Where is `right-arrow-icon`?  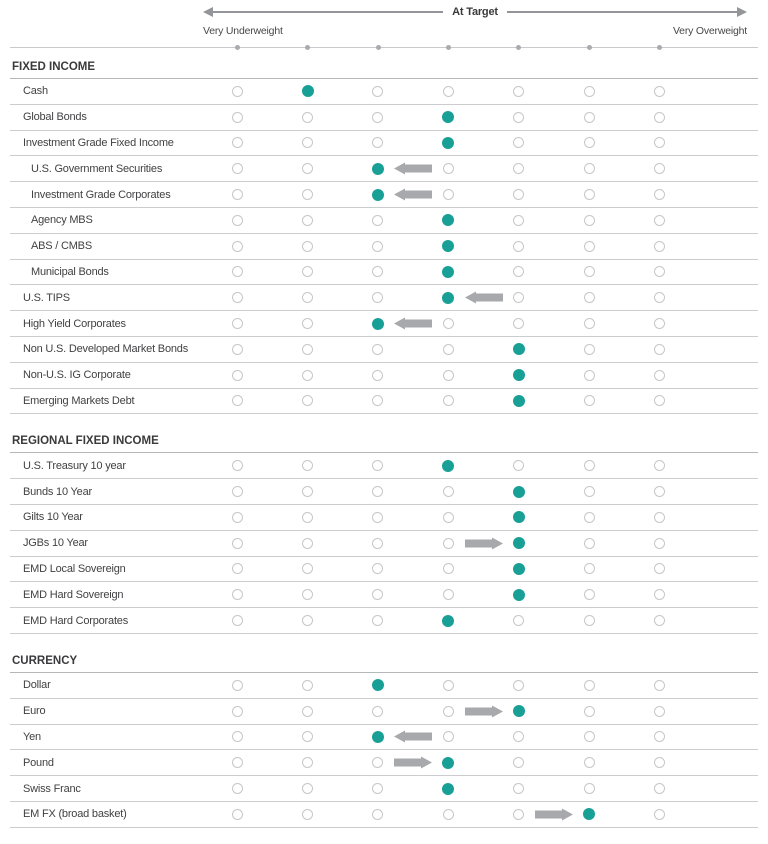 right-arrow-icon is located at coordinates (483, 543).